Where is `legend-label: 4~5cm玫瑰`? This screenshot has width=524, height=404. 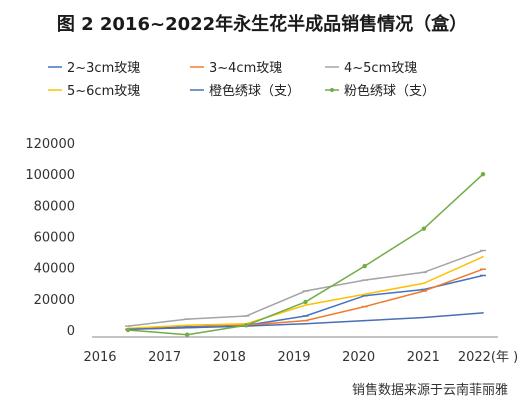 legend-label: 4~5cm玫瑰 is located at coordinates (380, 68).